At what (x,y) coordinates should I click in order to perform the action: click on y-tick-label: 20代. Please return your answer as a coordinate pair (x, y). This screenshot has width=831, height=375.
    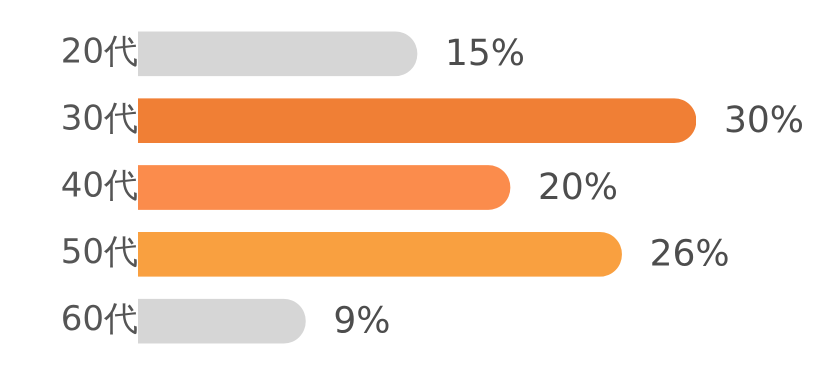
    Looking at the image, I should click on (99, 52).